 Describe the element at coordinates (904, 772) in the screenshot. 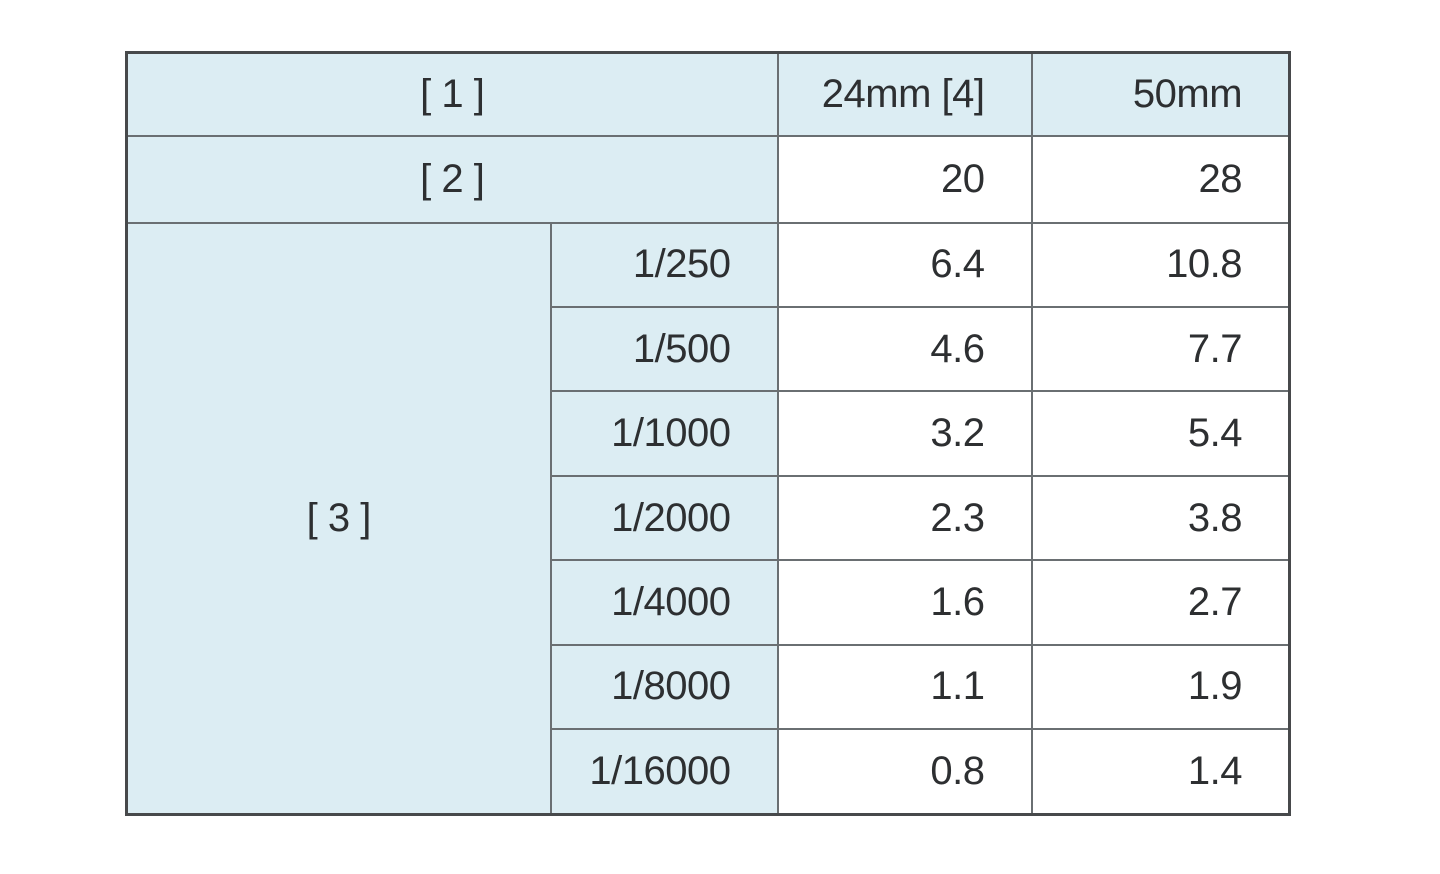

I see `value-cell-24mm: 0.8` at that location.